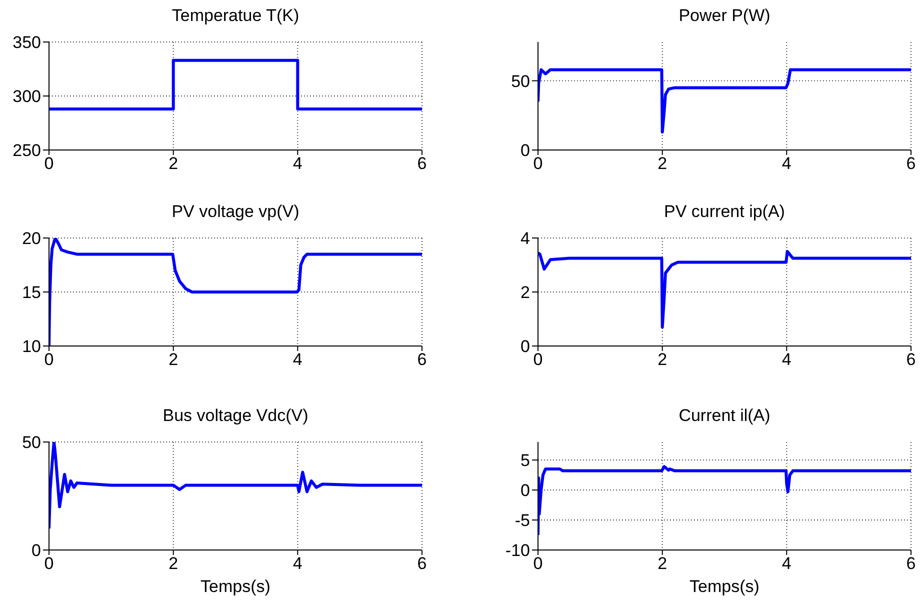  I want to click on y-tick-label: 2, so click(525, 292).